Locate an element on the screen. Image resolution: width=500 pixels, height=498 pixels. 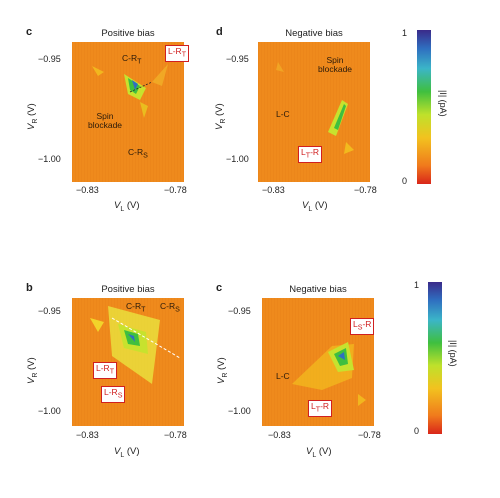
label-ls-r: LS-R is located at coordinates (362, 326).